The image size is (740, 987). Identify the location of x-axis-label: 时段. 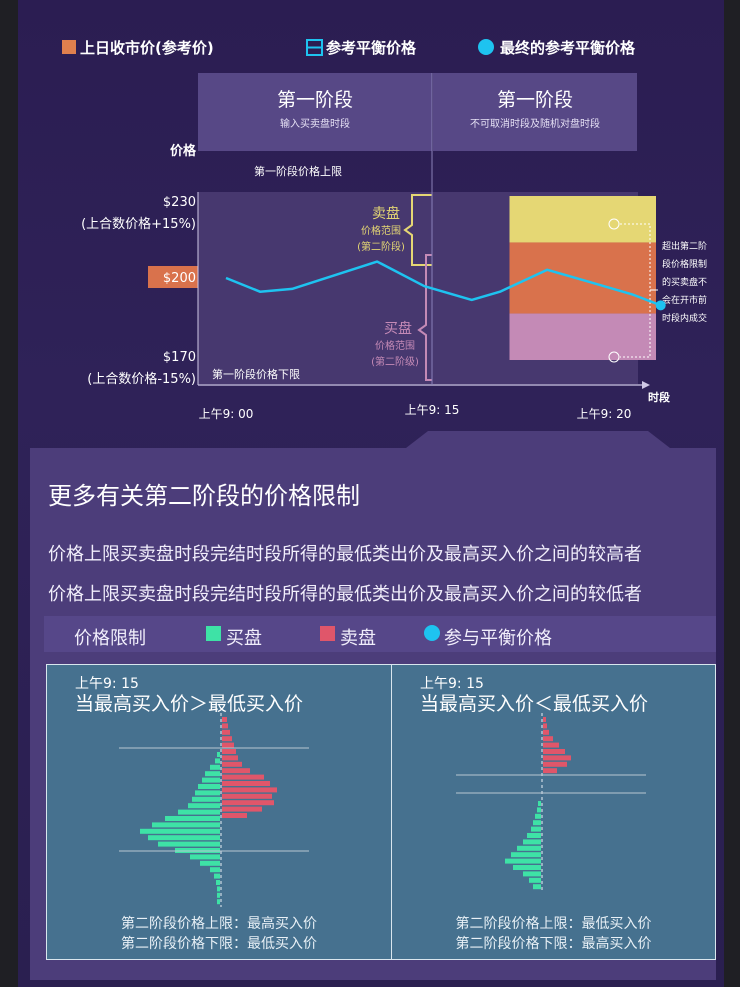
(659, 397).